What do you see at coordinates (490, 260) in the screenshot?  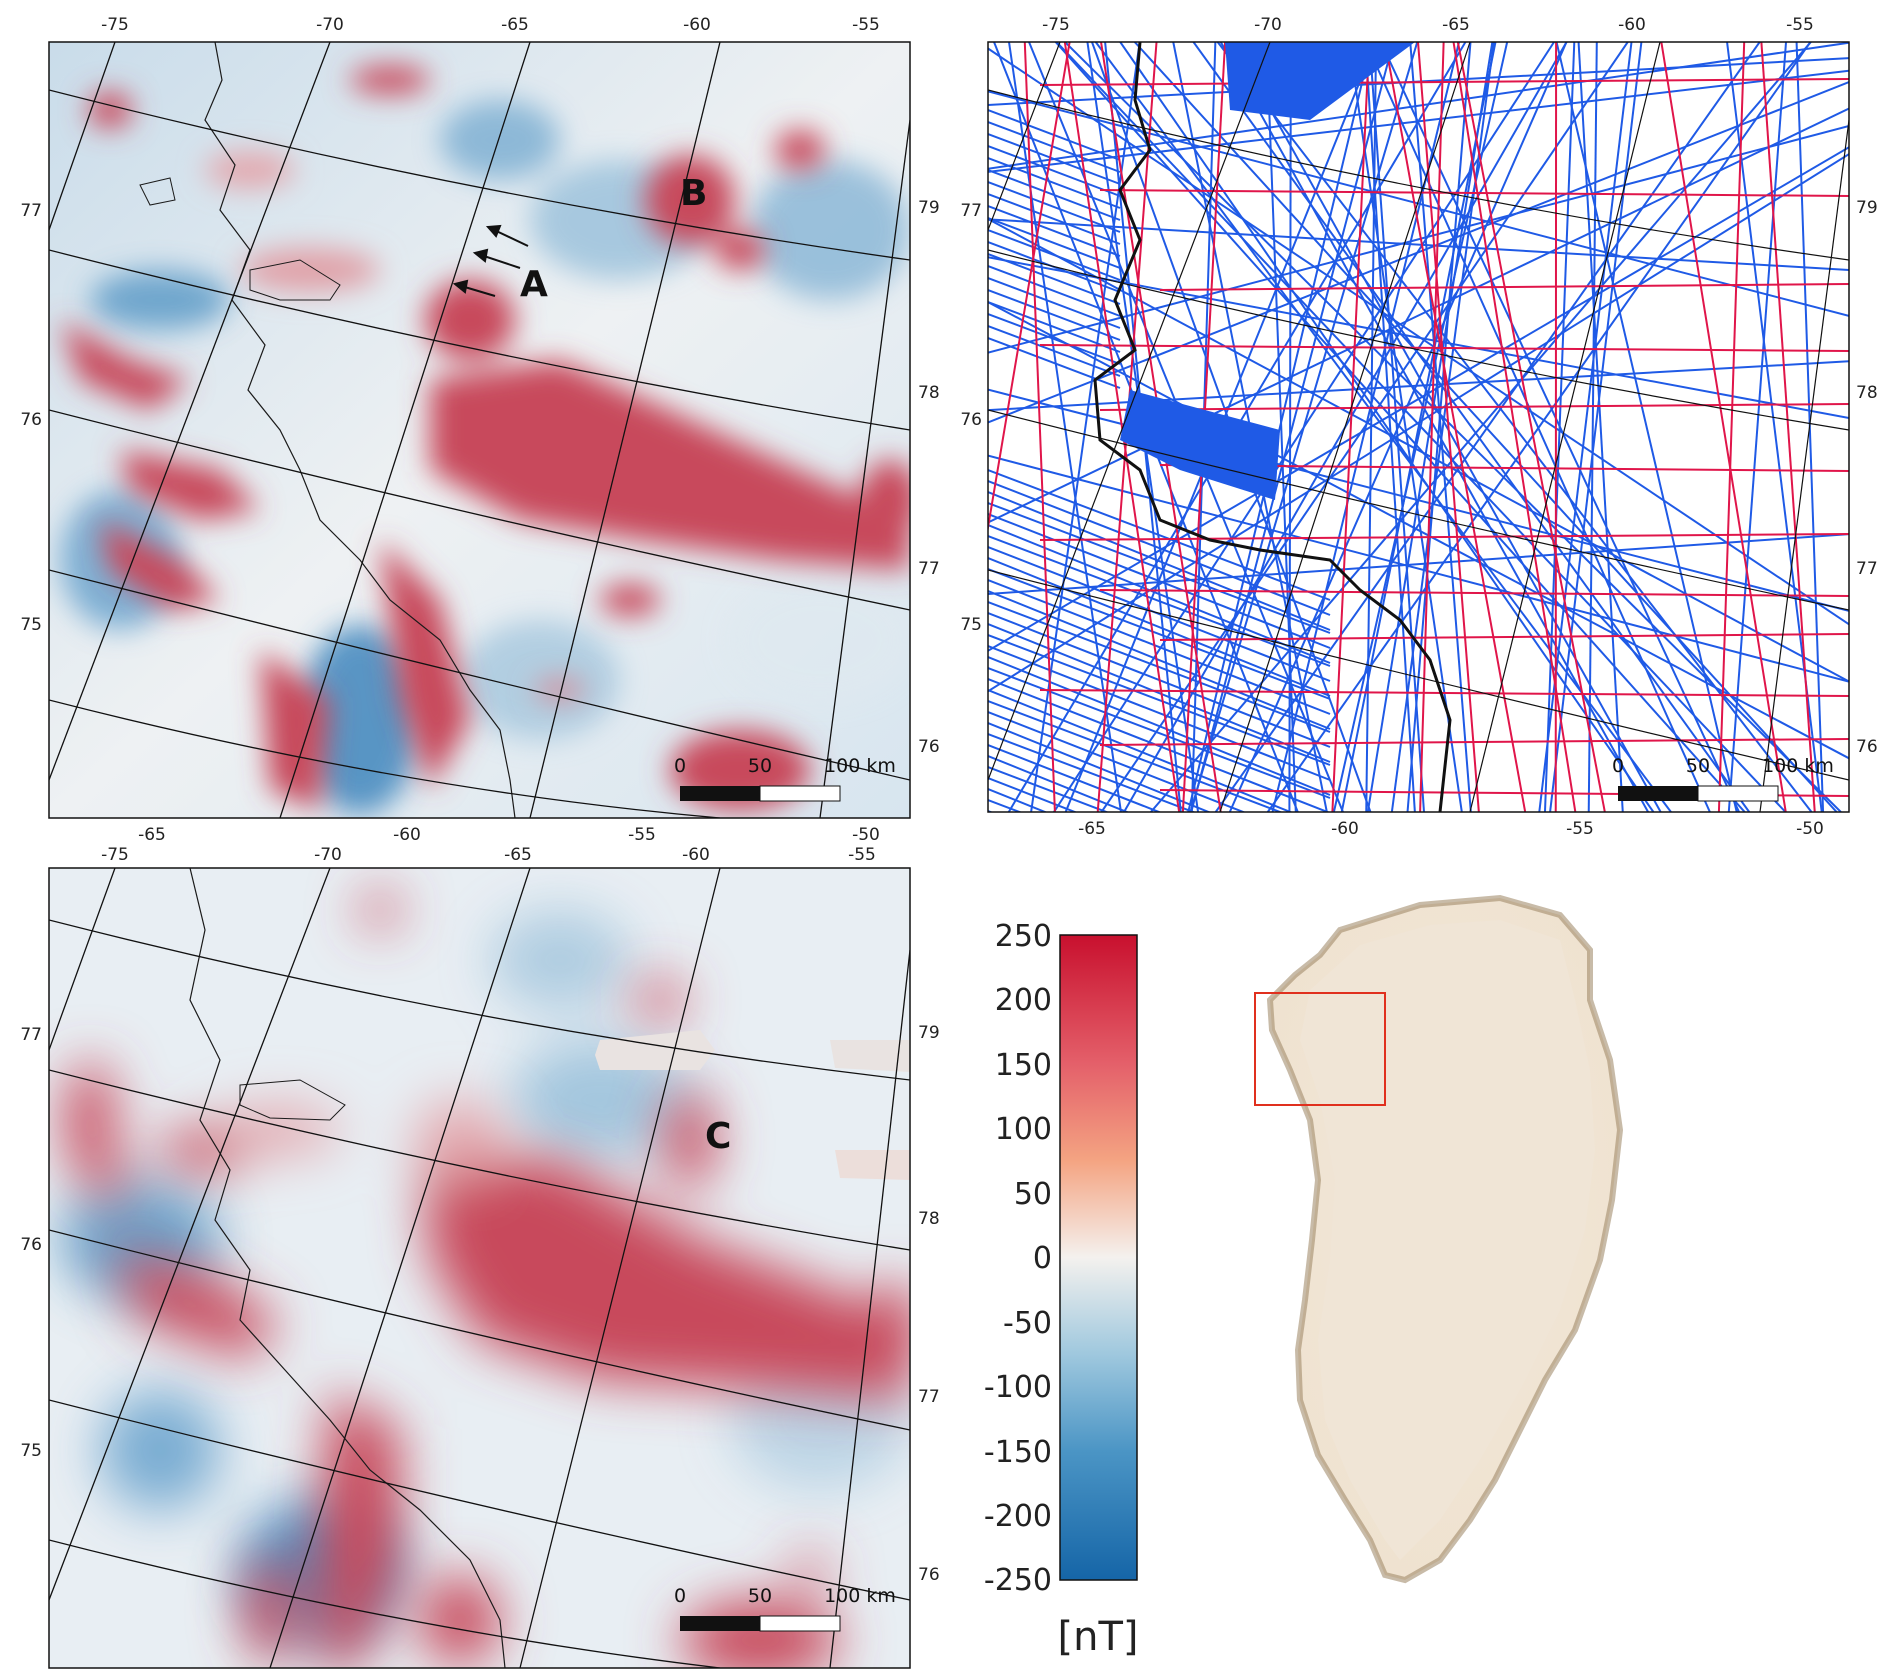 I see `arrows` at bounding box center [490, 260].